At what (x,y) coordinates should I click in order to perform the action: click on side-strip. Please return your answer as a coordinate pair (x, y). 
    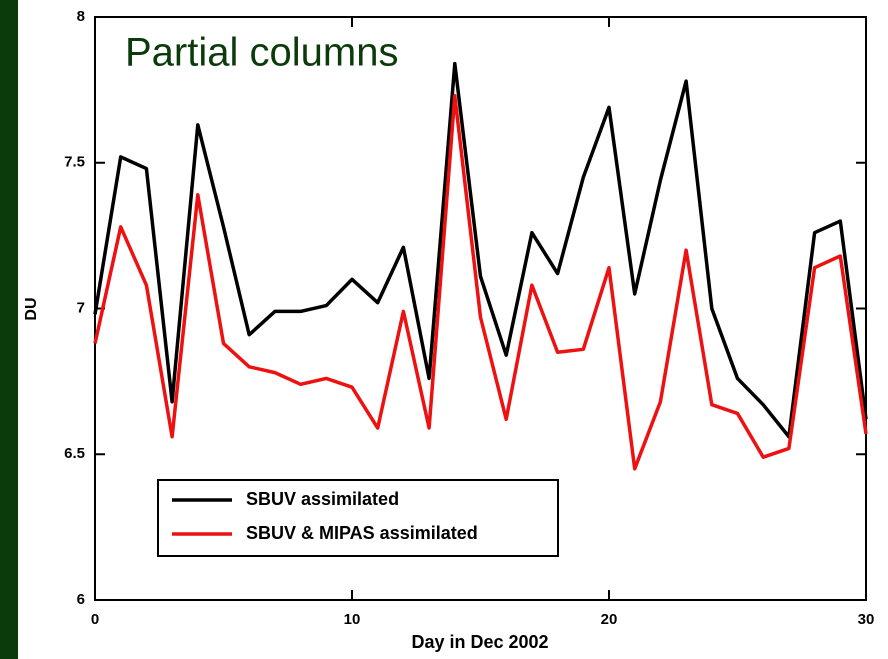
    Looking at the image, I should click on (9, 329).